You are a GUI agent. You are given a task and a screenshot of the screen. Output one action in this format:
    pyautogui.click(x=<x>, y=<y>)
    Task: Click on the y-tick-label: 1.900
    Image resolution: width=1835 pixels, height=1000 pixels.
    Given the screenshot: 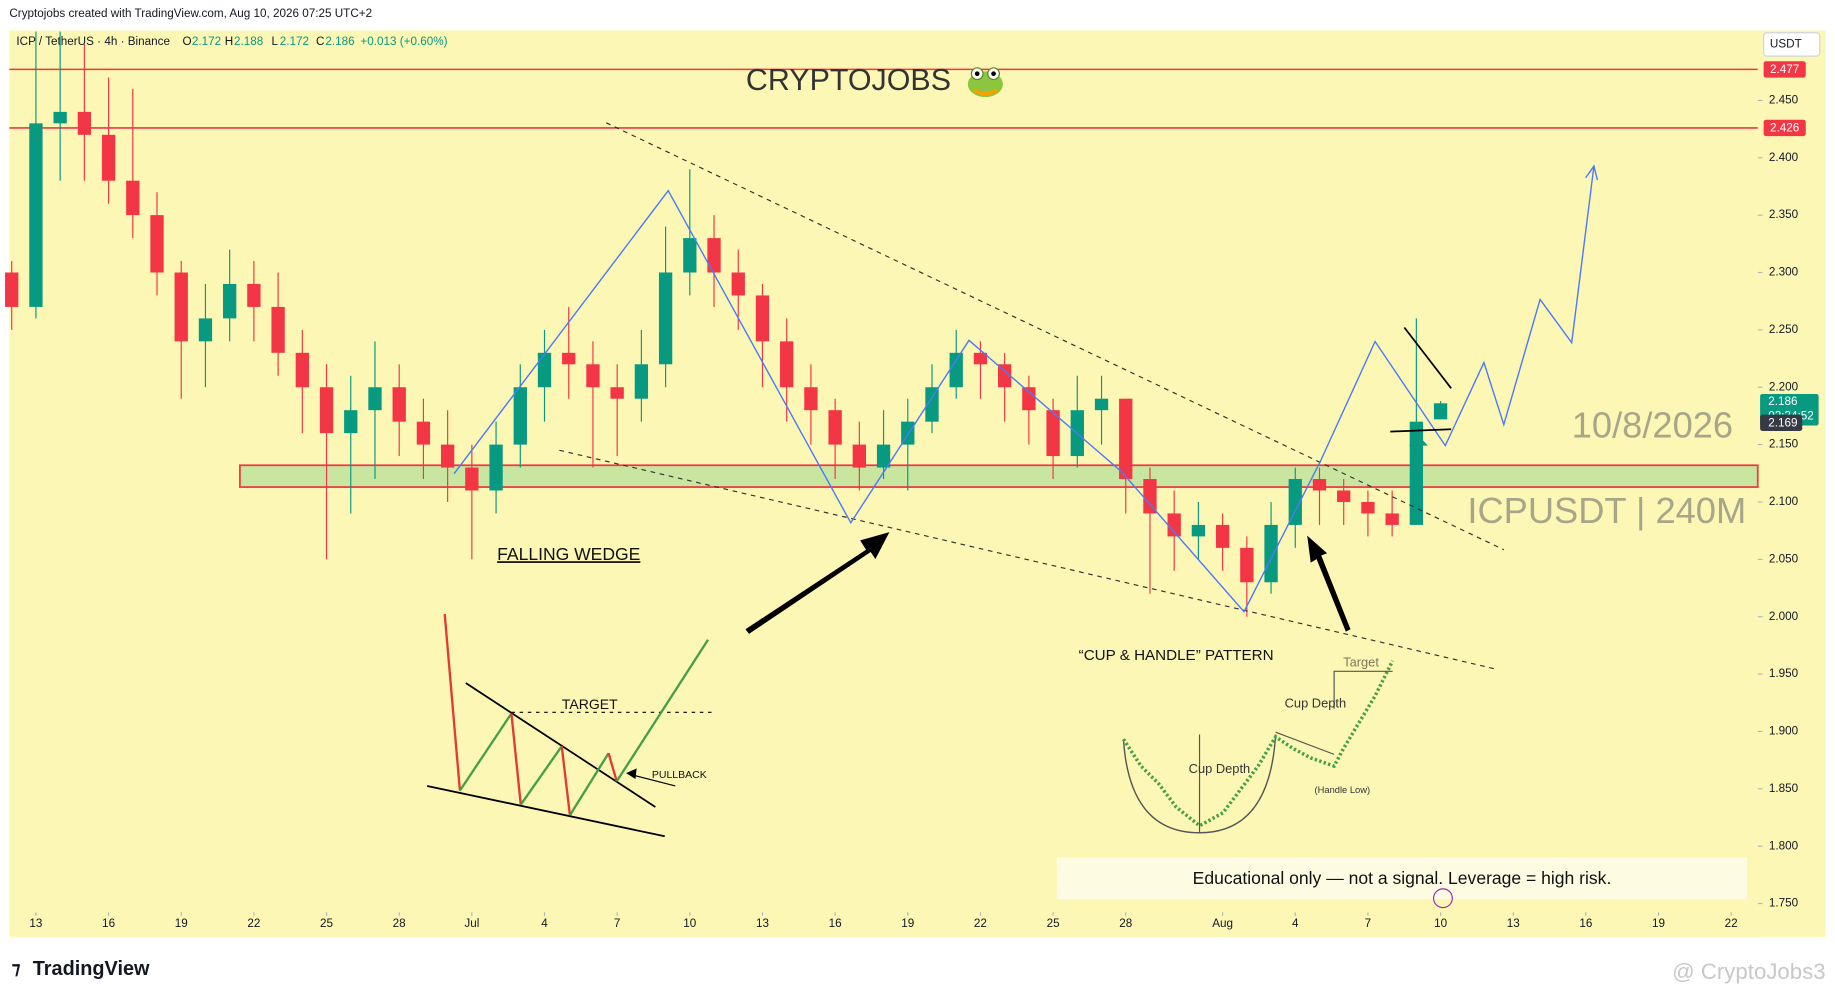 What is the action you would take?
    pyautogui.click(x=1784, y=731)
    